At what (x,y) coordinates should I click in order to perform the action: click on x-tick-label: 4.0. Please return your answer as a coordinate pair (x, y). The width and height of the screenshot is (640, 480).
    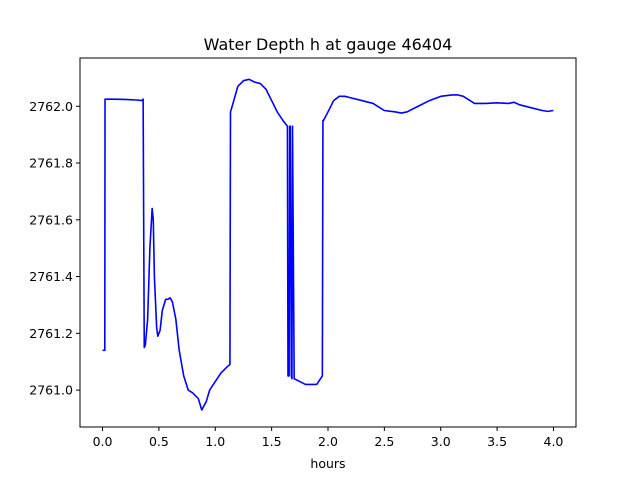
    Looking at the image, I should click on (554, 441).